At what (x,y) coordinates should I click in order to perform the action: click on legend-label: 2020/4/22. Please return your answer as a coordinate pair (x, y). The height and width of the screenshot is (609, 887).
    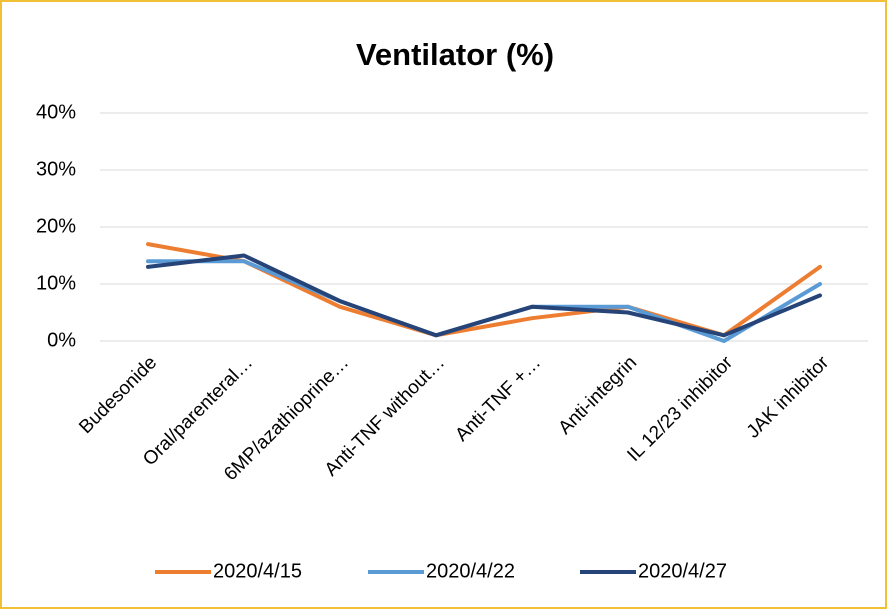
    Looking at the image, I should click on (470, 571).